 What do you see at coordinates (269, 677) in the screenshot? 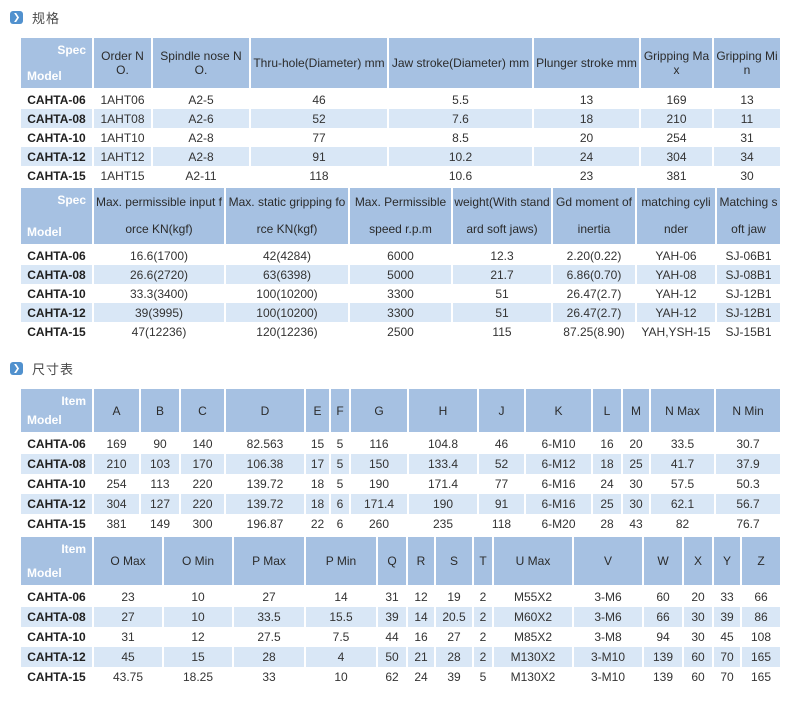
I see `value-cell: 33` at bounding box center [269, 677].